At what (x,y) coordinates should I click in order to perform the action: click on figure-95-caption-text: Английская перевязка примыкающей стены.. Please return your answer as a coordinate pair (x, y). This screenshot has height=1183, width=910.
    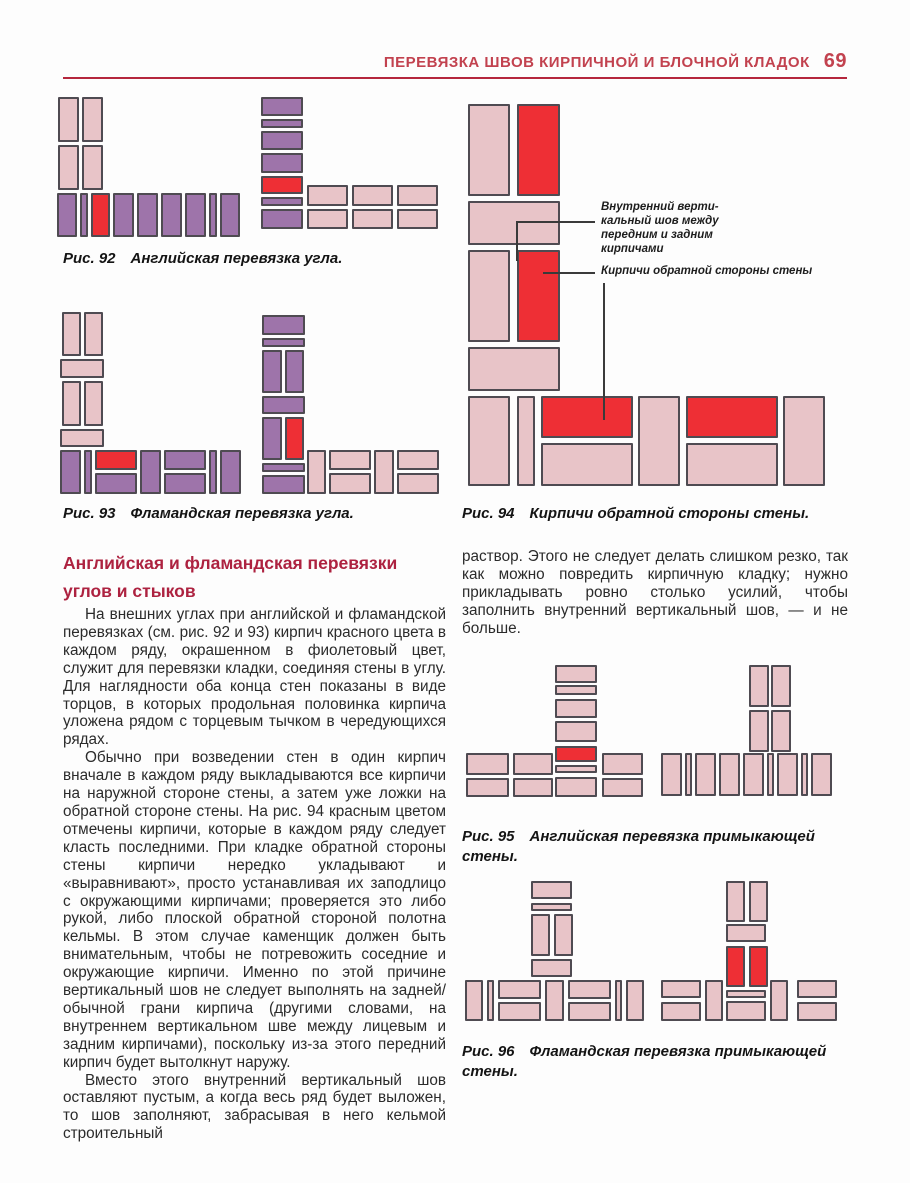
    Looking at the image, I should click on (638, 846).